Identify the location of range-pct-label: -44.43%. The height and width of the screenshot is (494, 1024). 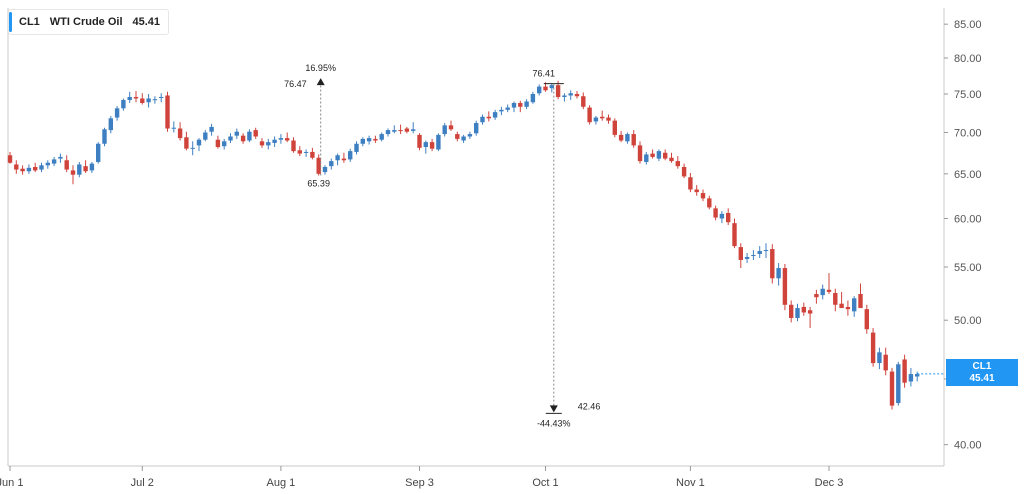
(554, 423).